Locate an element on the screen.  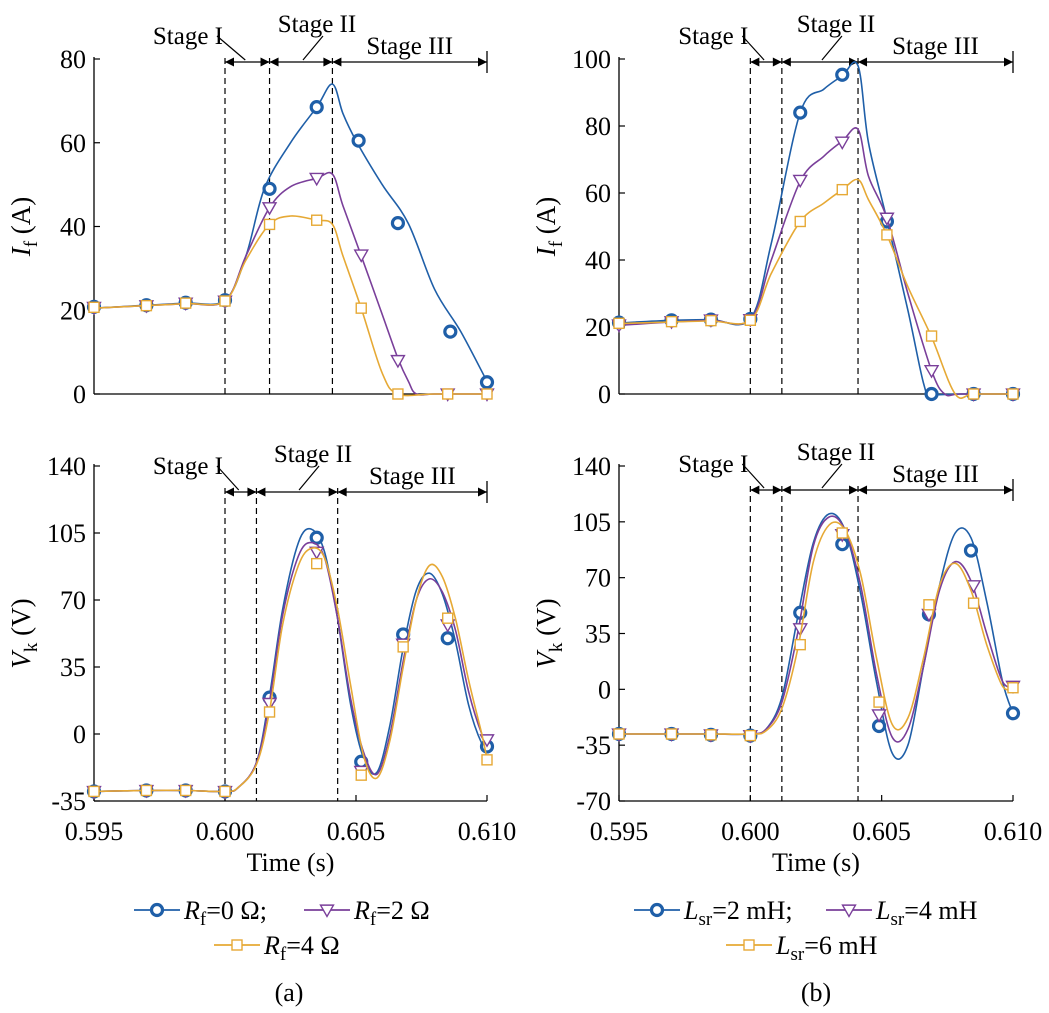
y-tick-label: -35 is located at coordinates (68, 801).